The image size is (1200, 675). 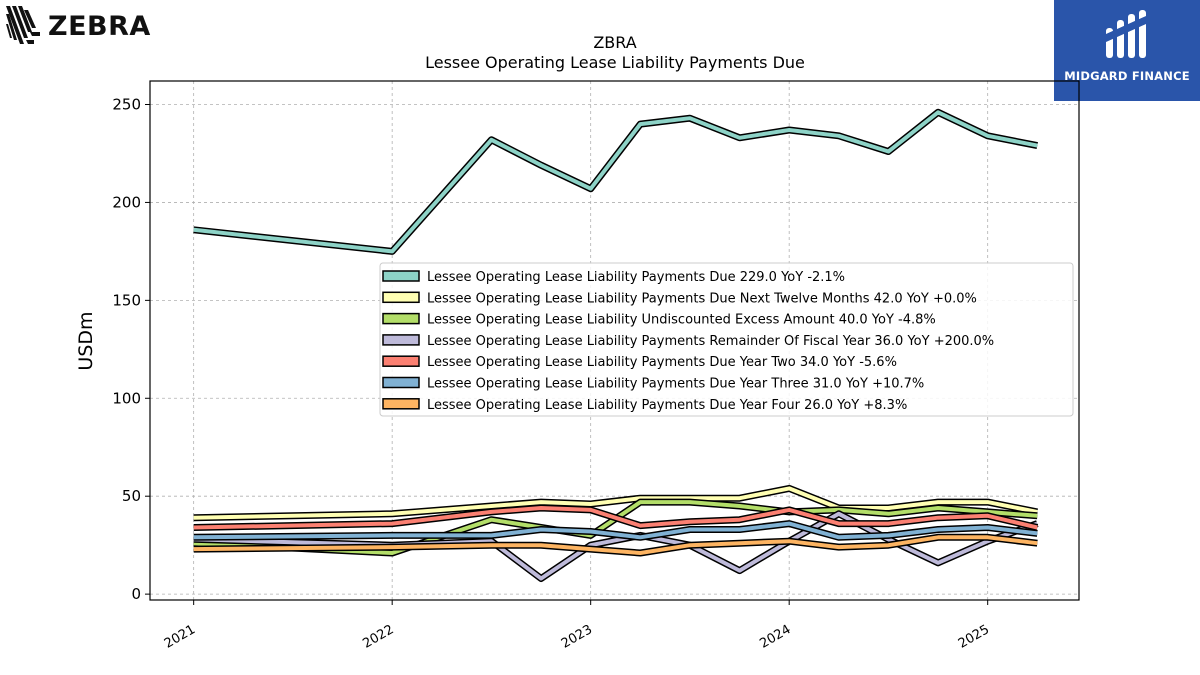 What do you see at coordinates (974, 637) in the screenshot?
I see `x-tick-label: 2025` at bounding box center [974, 637].